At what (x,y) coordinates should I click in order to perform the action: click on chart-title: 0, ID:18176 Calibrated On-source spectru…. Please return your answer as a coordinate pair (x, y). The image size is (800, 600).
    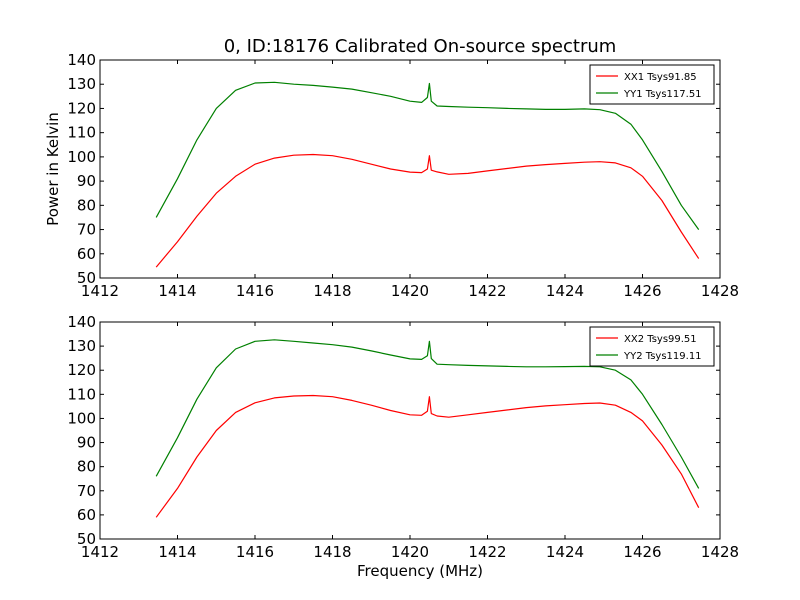
    Looking at the image, I should click on (420, 46).